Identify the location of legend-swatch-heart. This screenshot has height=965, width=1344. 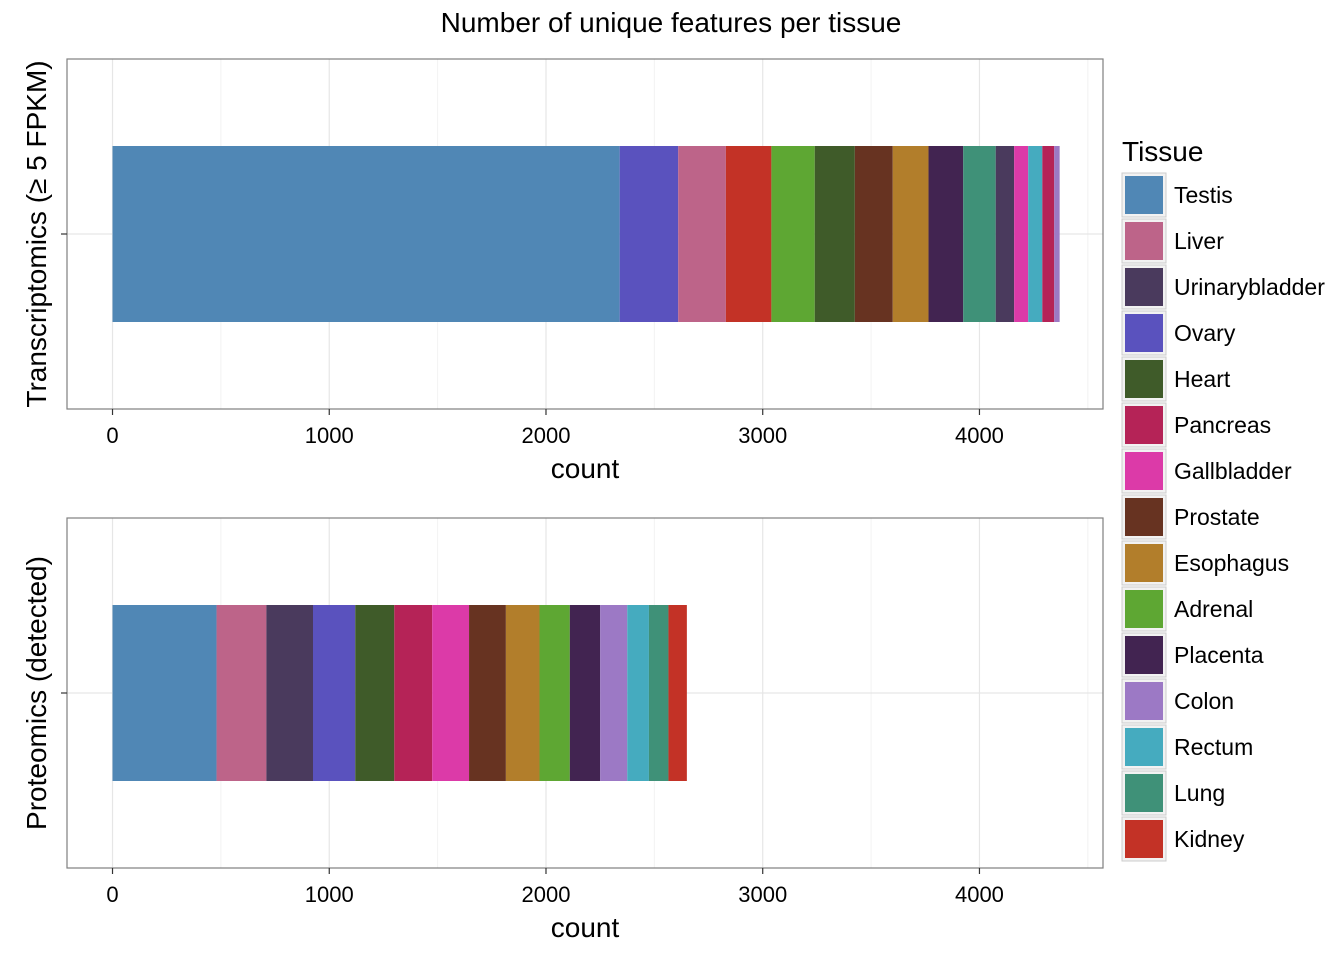
(1144, 379).